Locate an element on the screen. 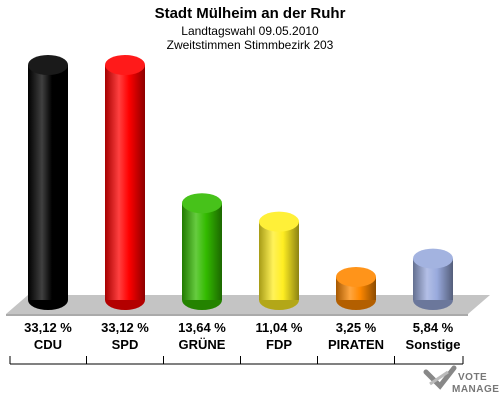 The height and width of the screenshot is (400, 500). logo-mark-icon is located at coordinates (440, 377).